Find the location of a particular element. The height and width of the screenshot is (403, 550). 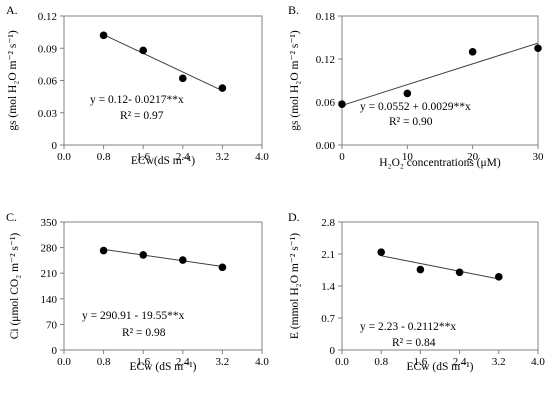

regression-equation: y = 2.23 - 0.2112**x is located at coordinates (408, 327).